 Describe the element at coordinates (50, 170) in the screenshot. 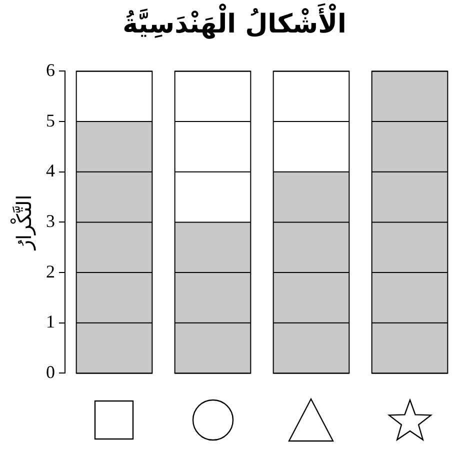

I see `y-tick-label: 4` at that location.